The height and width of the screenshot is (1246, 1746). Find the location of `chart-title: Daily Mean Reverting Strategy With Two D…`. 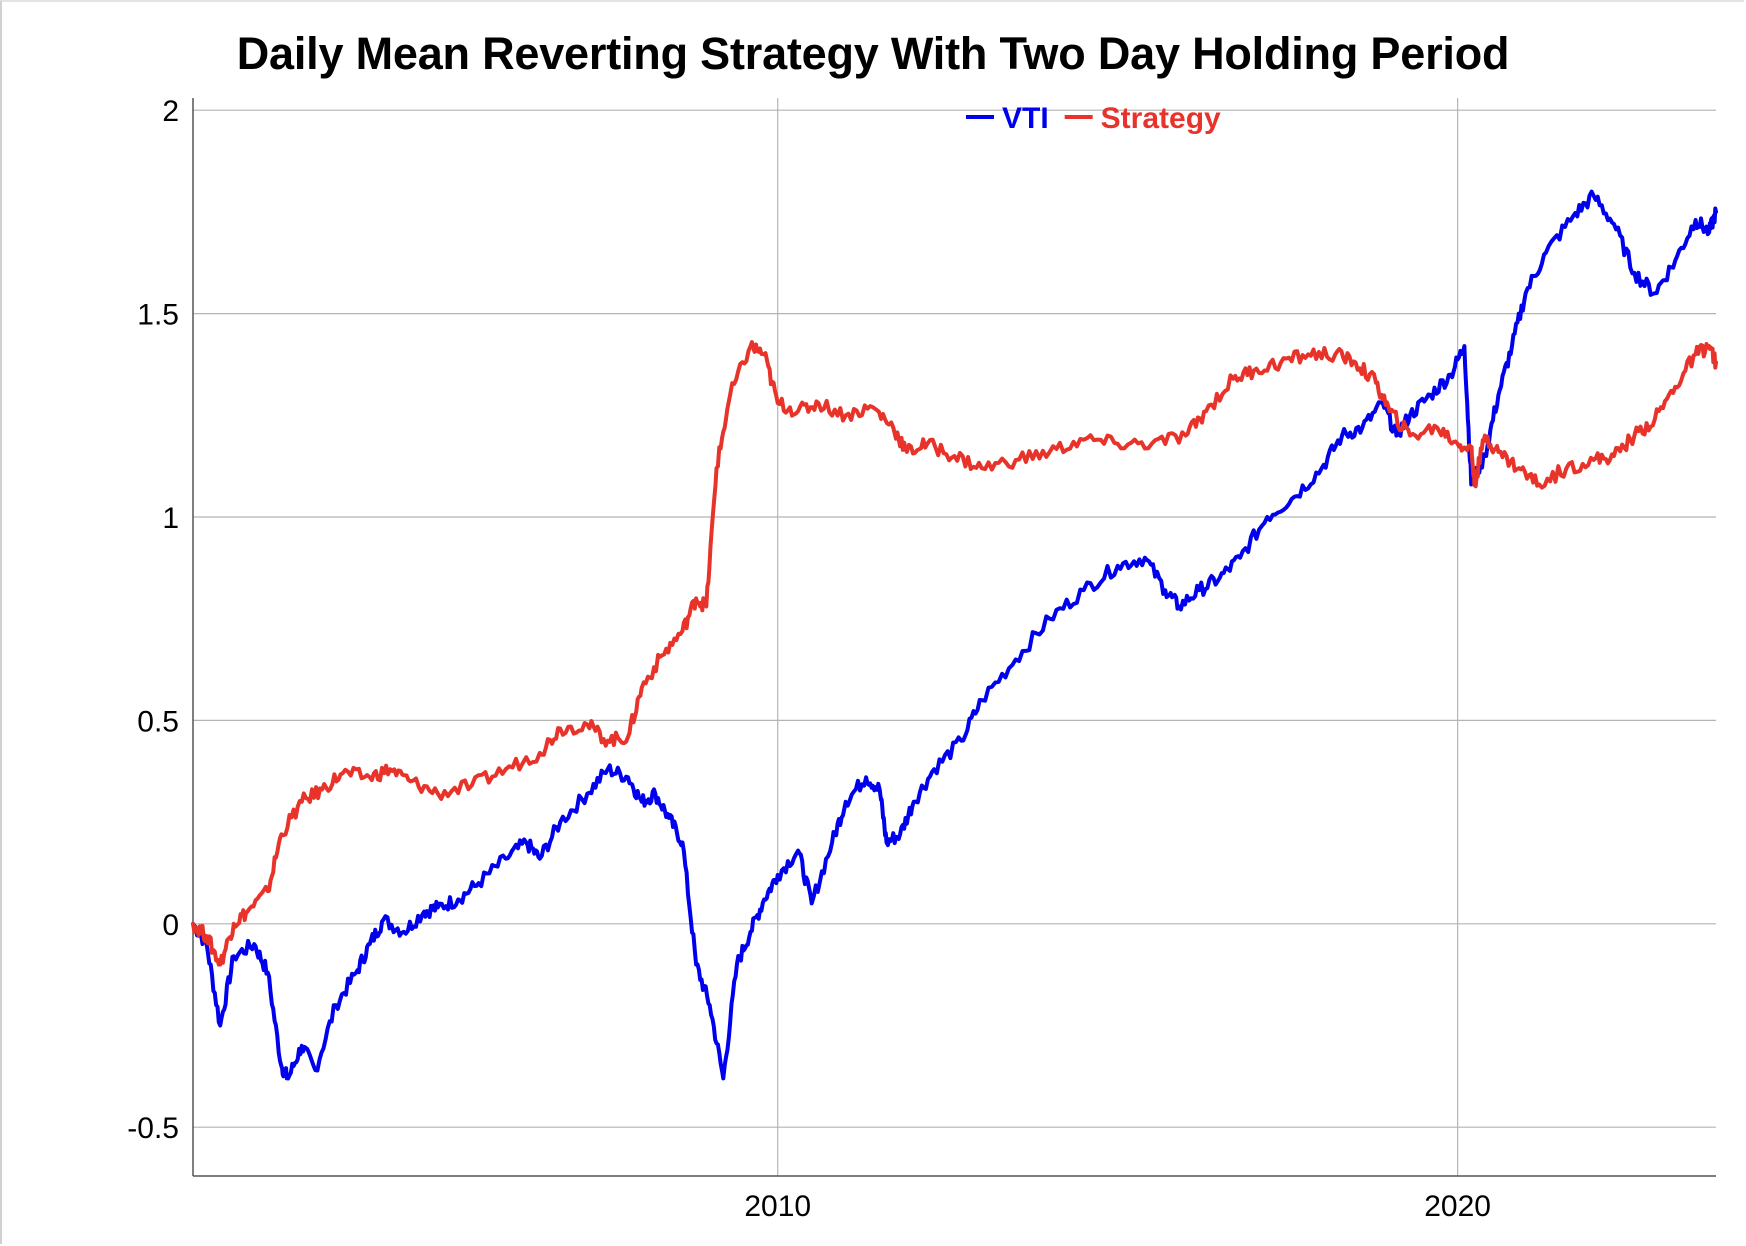

chart-title: Daily Mean Reverting Strategy With Two D… is located at coordinates (873, 53).